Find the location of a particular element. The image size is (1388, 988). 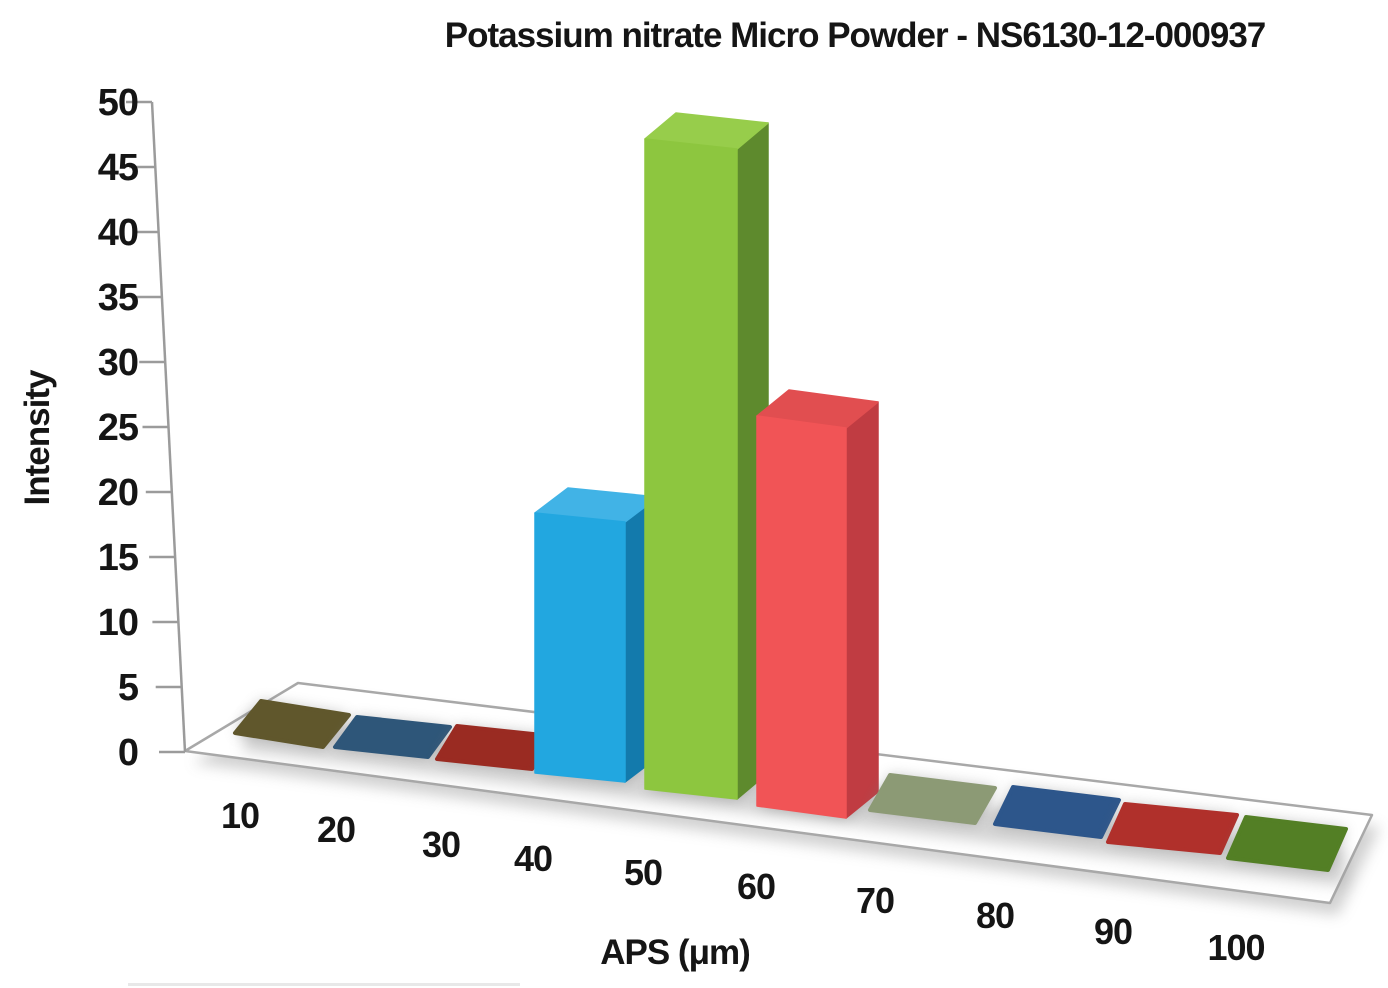

y-tick-label: 15 is located at coordinates (118, 558).